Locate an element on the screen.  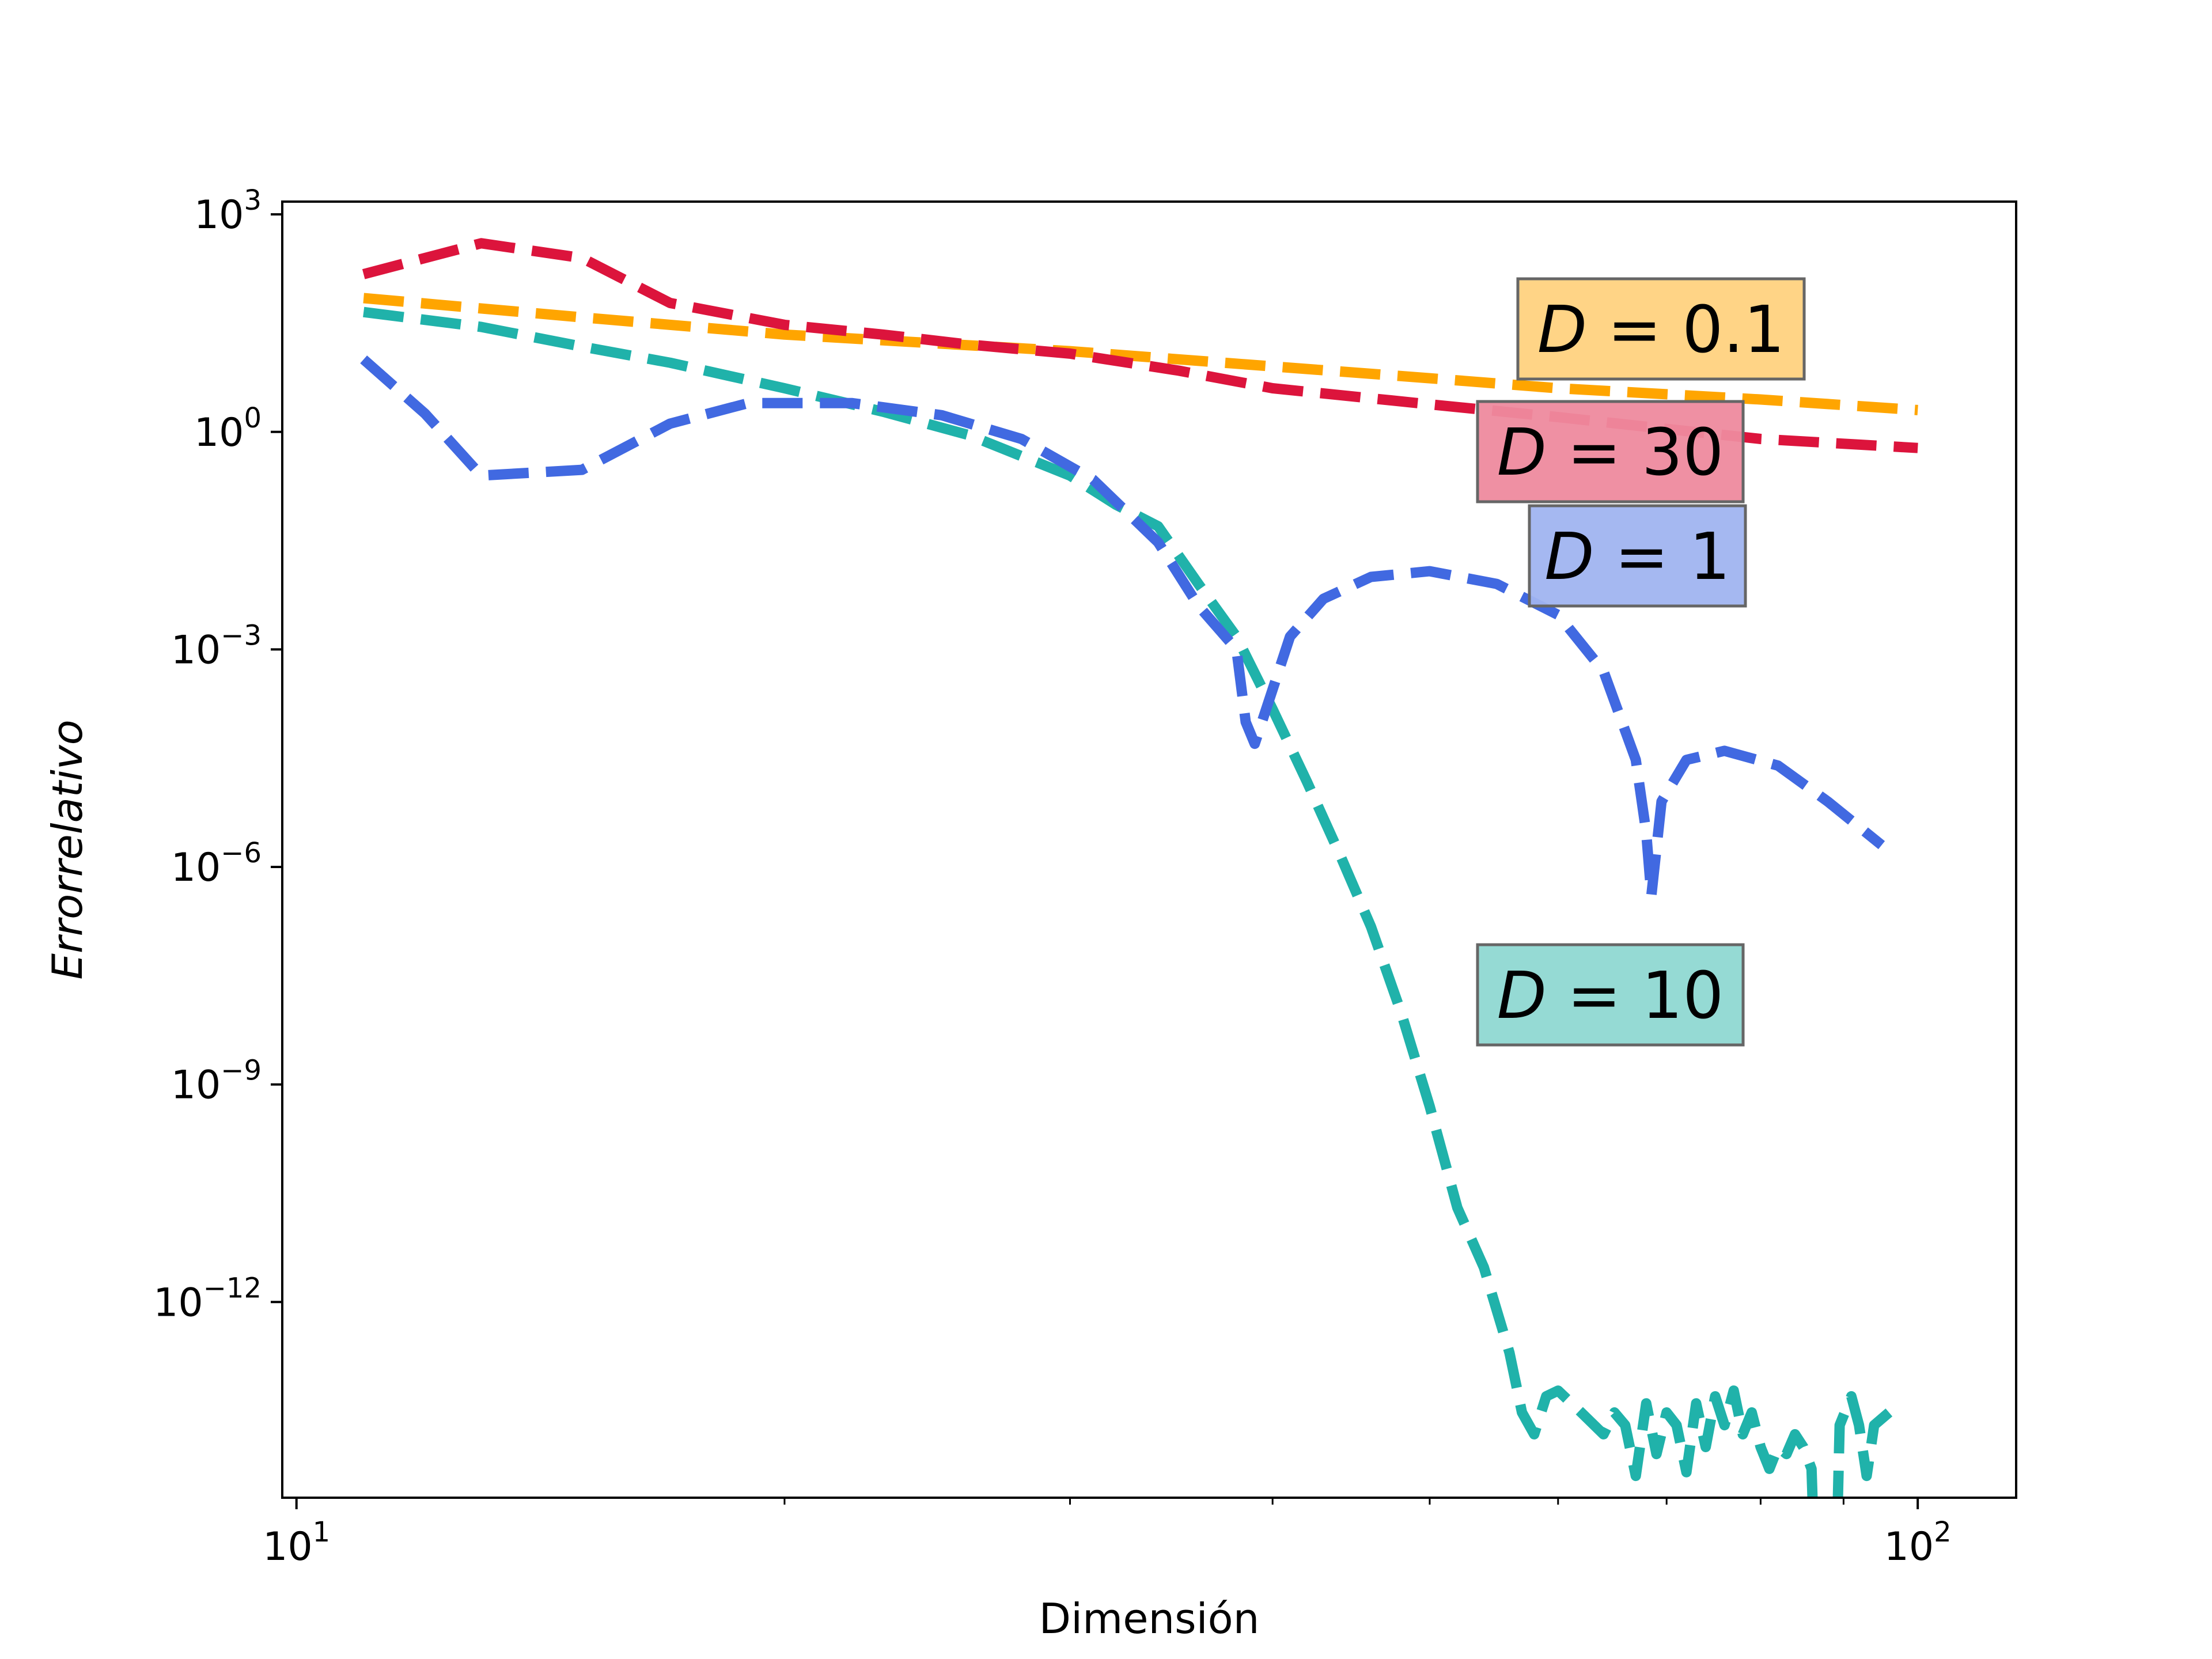
annotation-label: D = 10 is located at coordinates (1610, 996).